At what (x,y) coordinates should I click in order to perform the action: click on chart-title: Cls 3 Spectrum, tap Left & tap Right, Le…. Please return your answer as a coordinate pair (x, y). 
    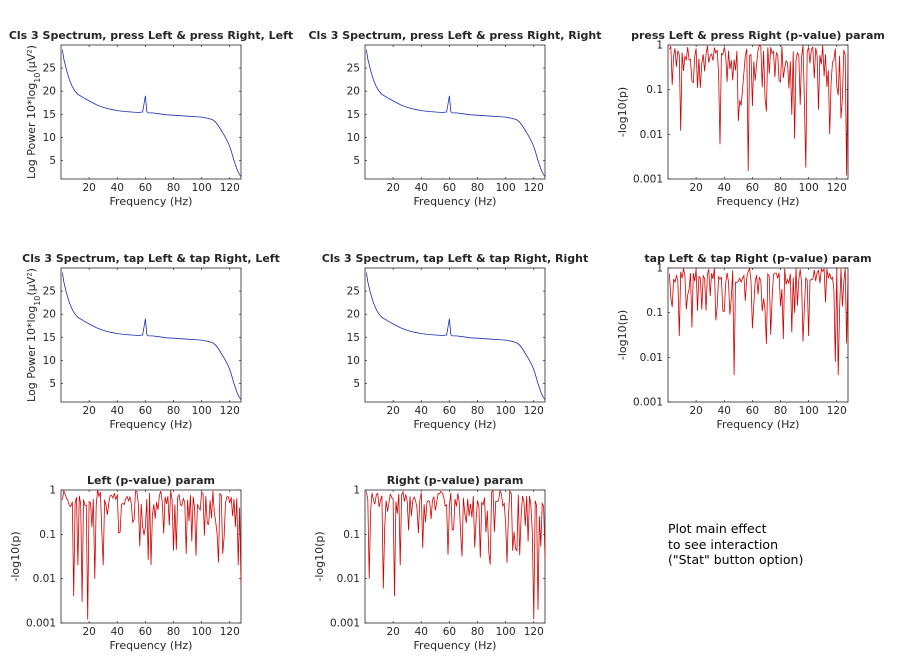
    Looking at the image, I should click on (151, 258).